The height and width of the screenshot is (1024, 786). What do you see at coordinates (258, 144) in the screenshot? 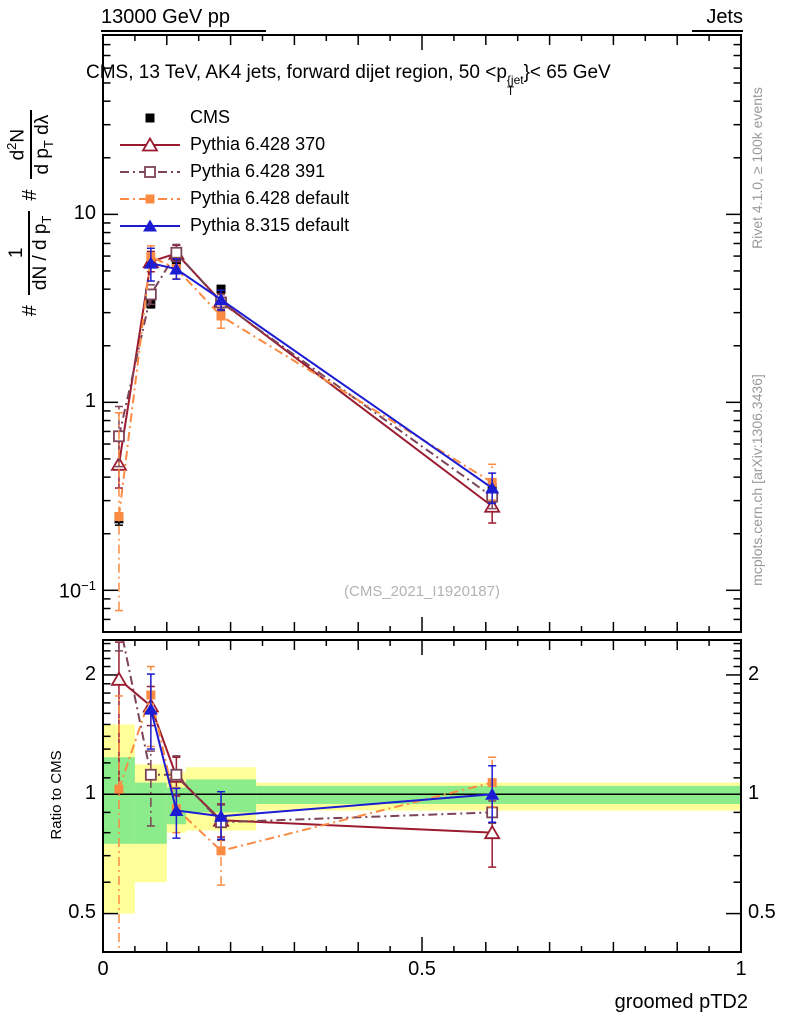
I see `legend-label-1: Pythia 6.428 370` at bounding box center [258, 144].